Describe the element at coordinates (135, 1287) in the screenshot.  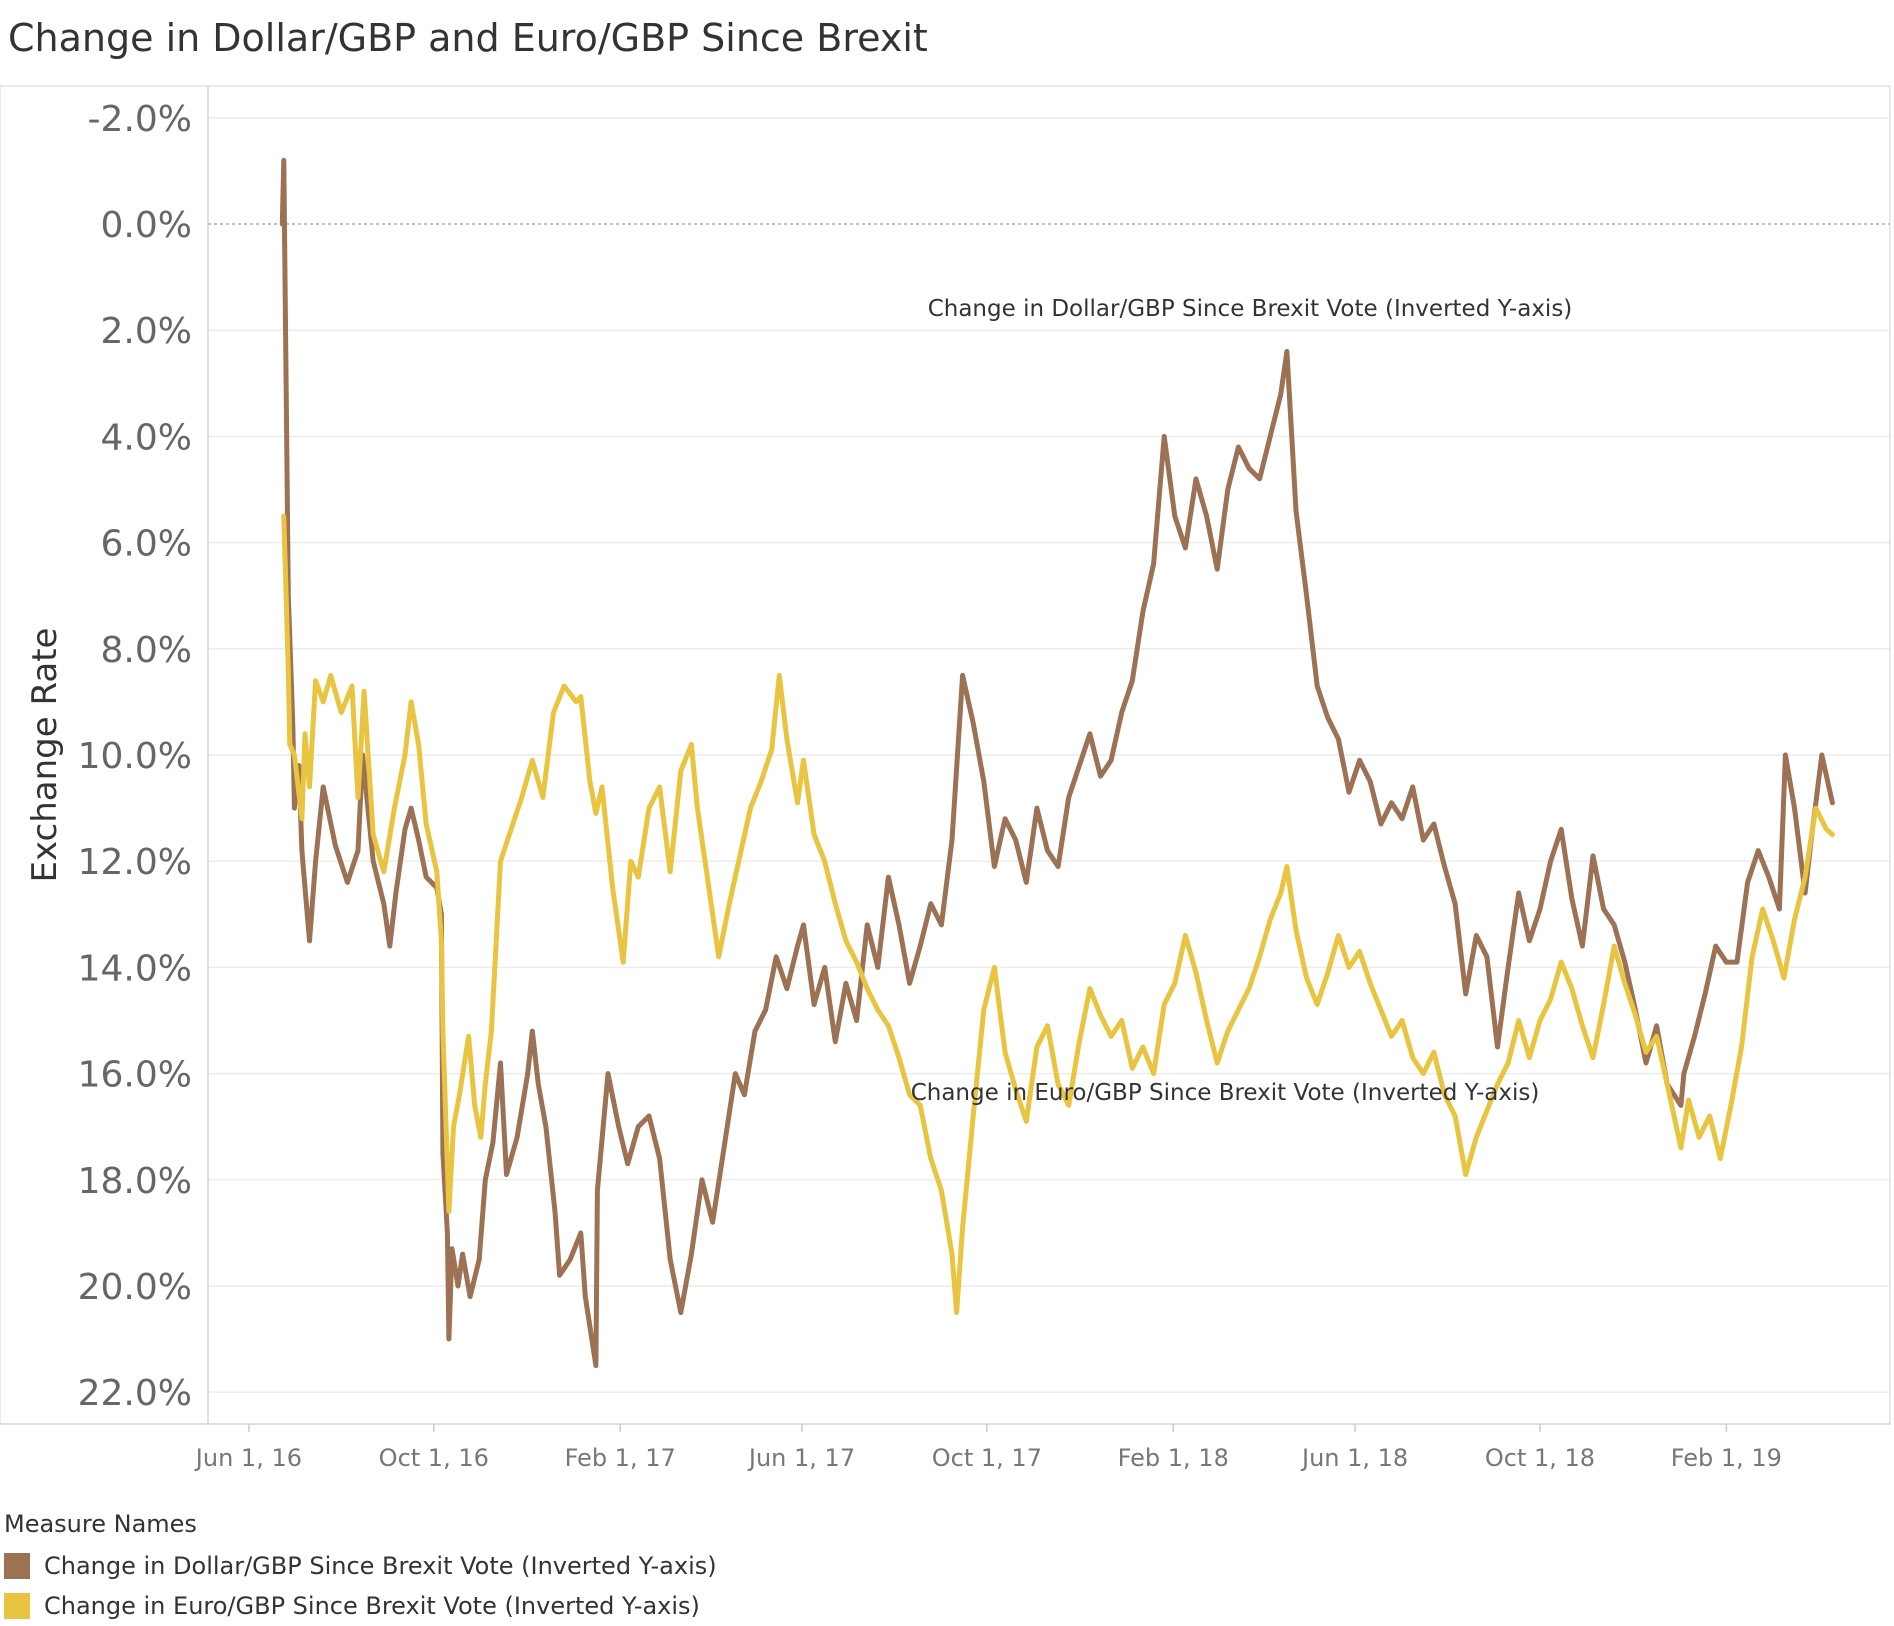
I see `y-tick-label: 20.0%` at that location.